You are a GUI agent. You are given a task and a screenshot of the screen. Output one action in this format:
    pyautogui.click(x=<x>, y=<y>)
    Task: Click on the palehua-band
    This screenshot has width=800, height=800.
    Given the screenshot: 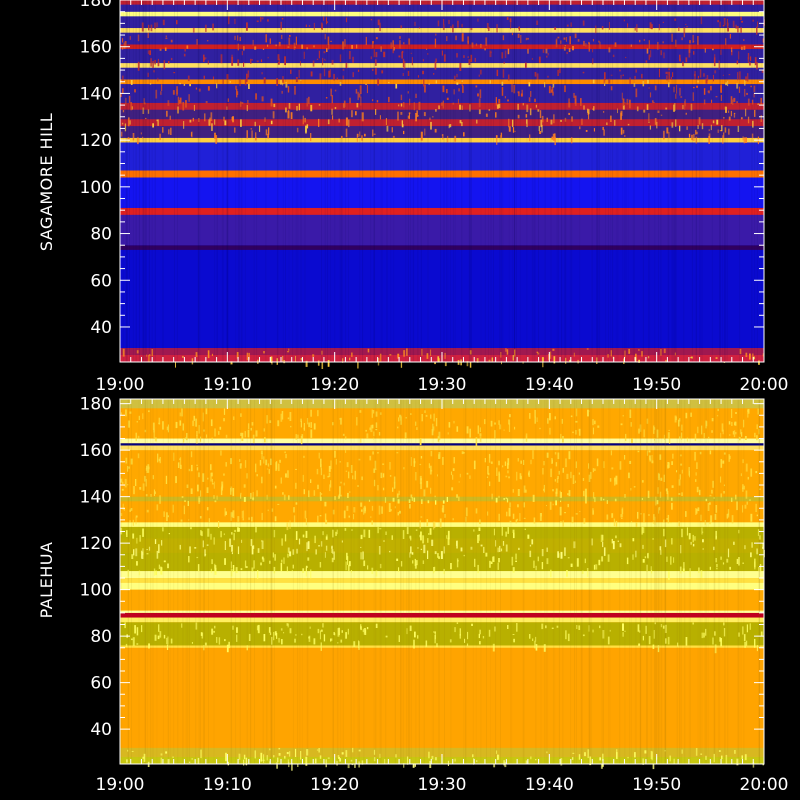 What is the action you would take?
    pyautogui.click(x=442, y=444)
    